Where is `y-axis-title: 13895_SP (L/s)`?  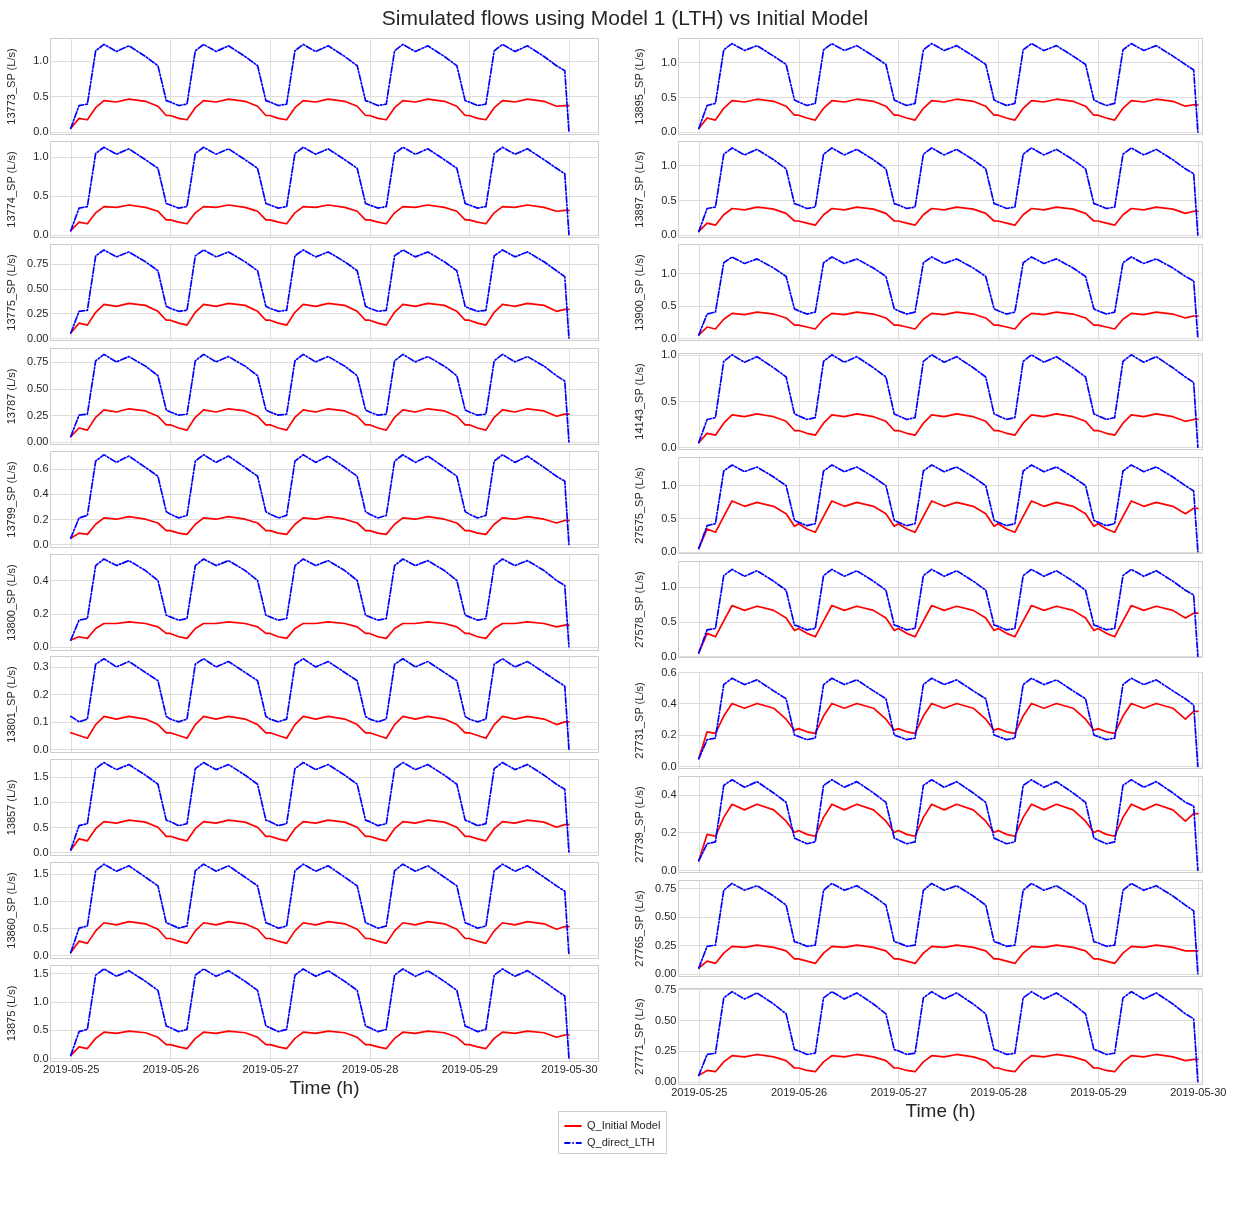 y-axis-title: 13895_SP (L/s) is located at coordinates (638, 86).